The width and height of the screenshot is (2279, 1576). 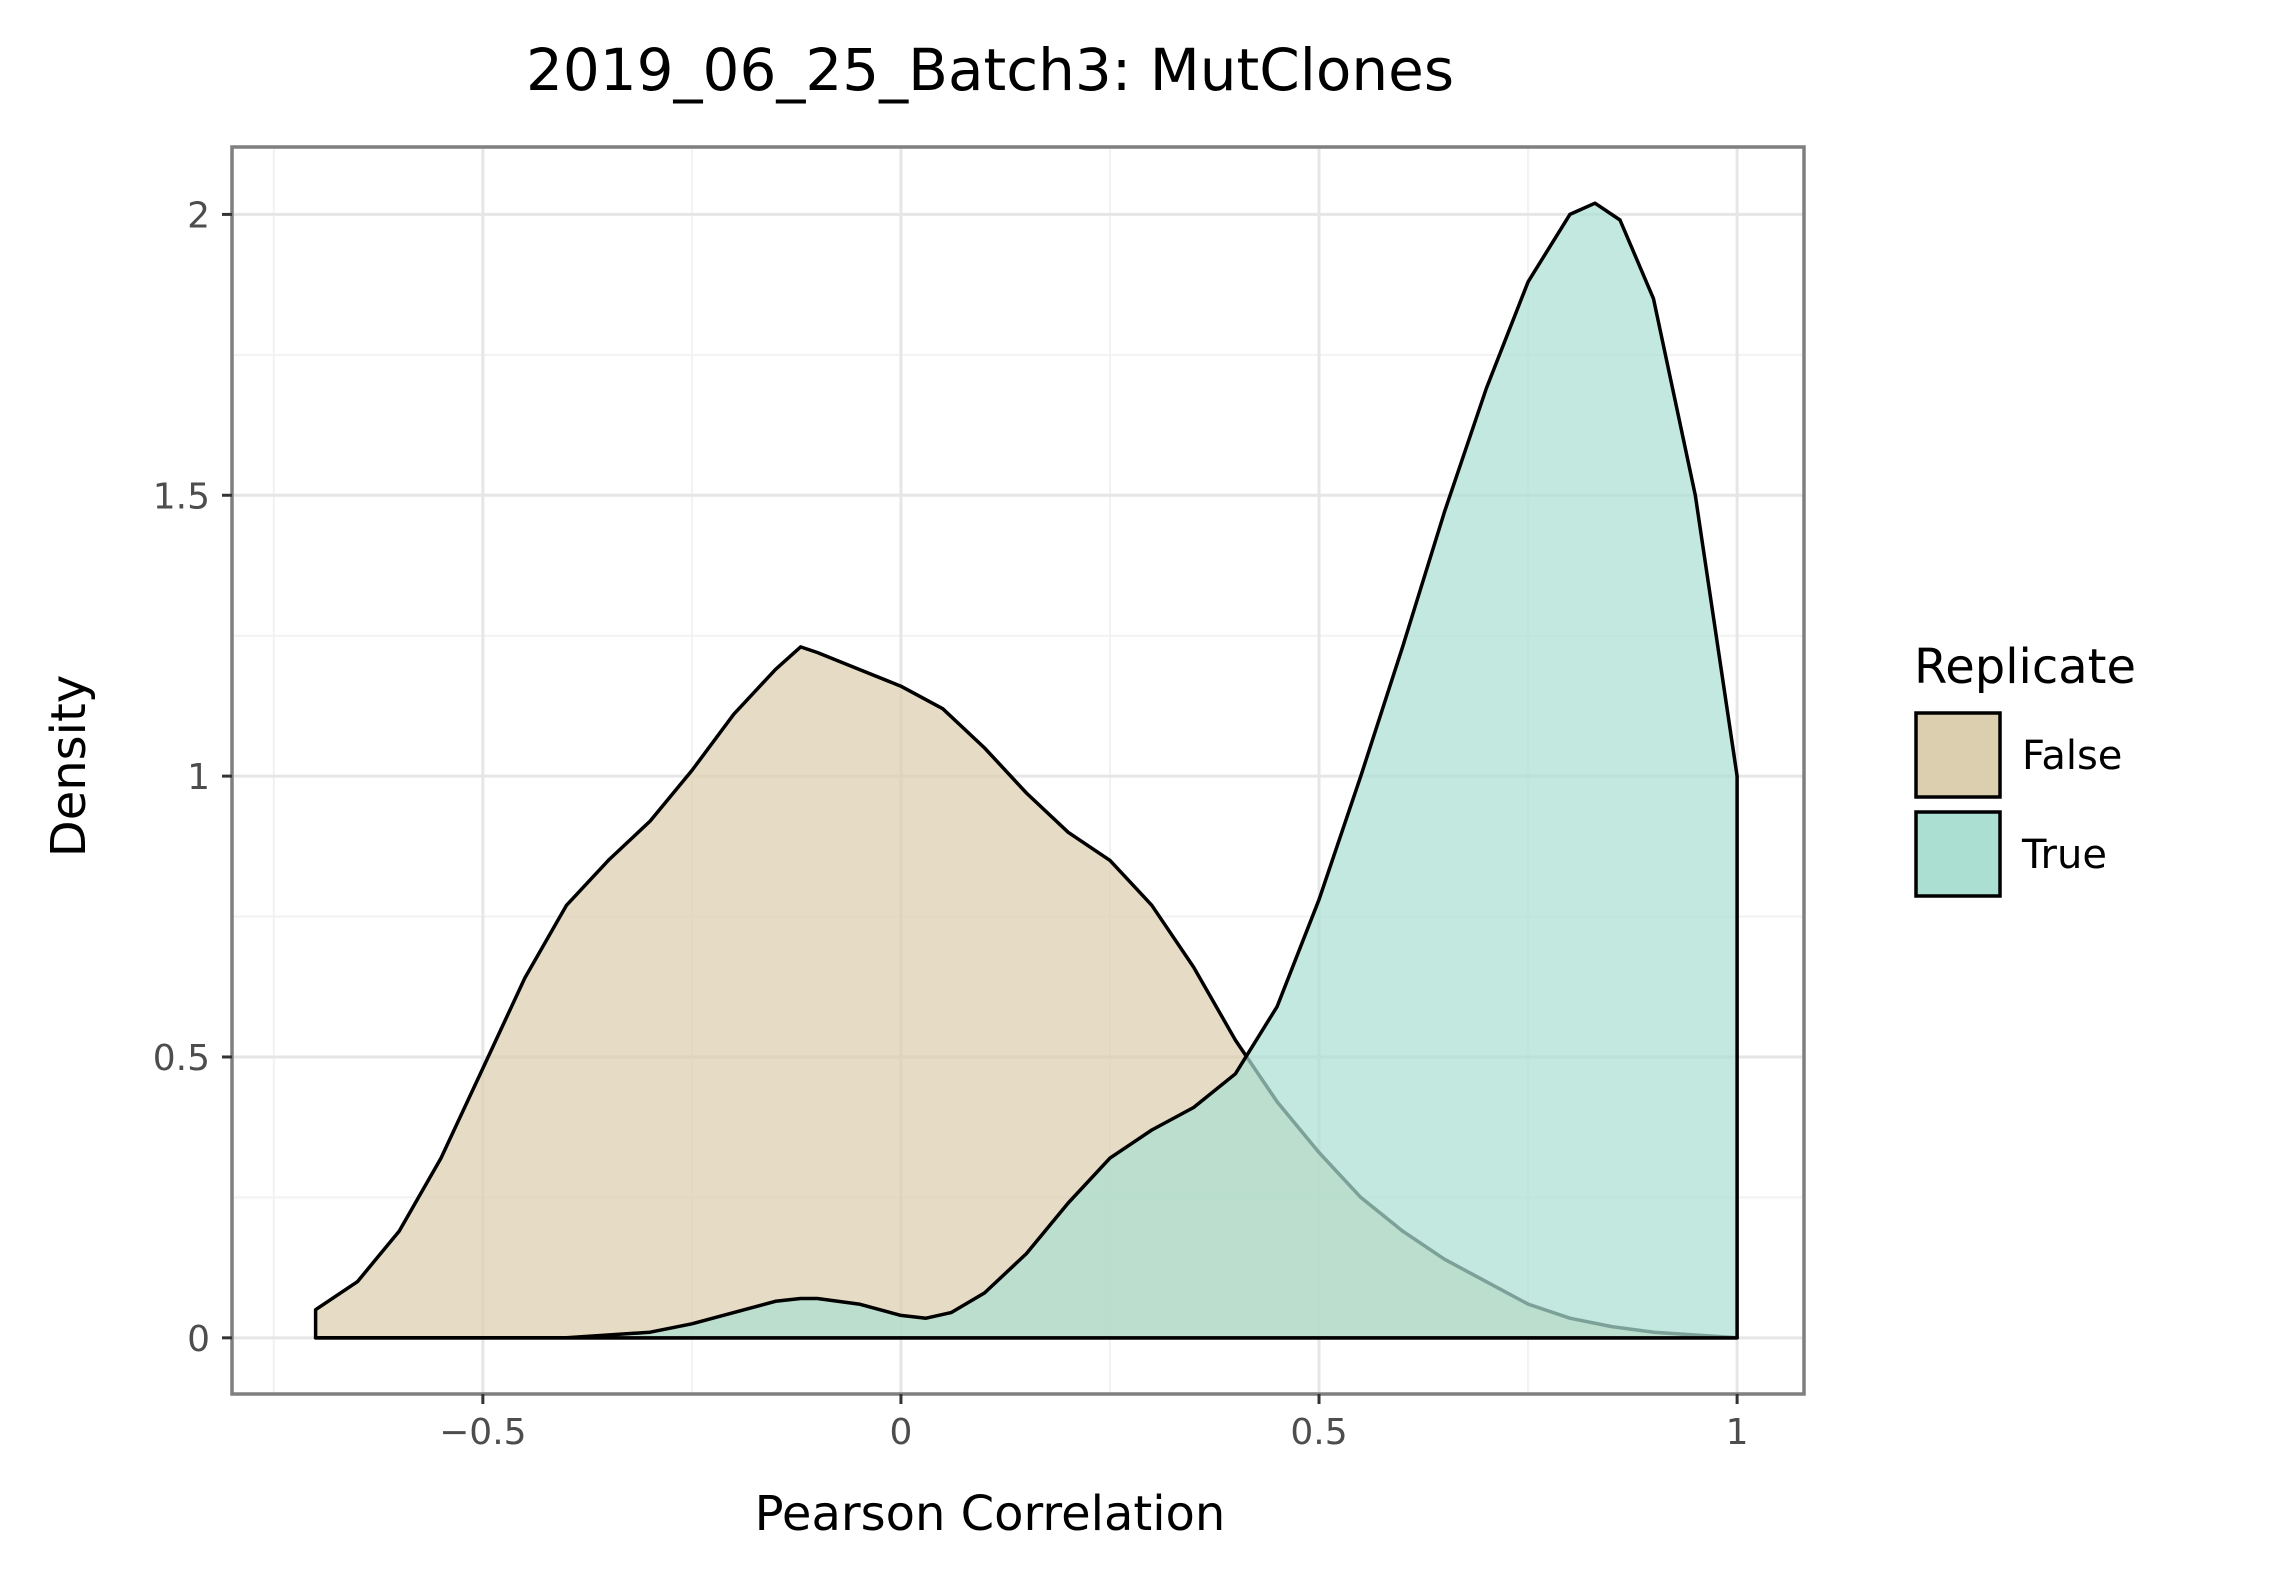 I want to click on chart-title: 2019_06_25_Batch3: MutClones, so click(x=990, y=70).